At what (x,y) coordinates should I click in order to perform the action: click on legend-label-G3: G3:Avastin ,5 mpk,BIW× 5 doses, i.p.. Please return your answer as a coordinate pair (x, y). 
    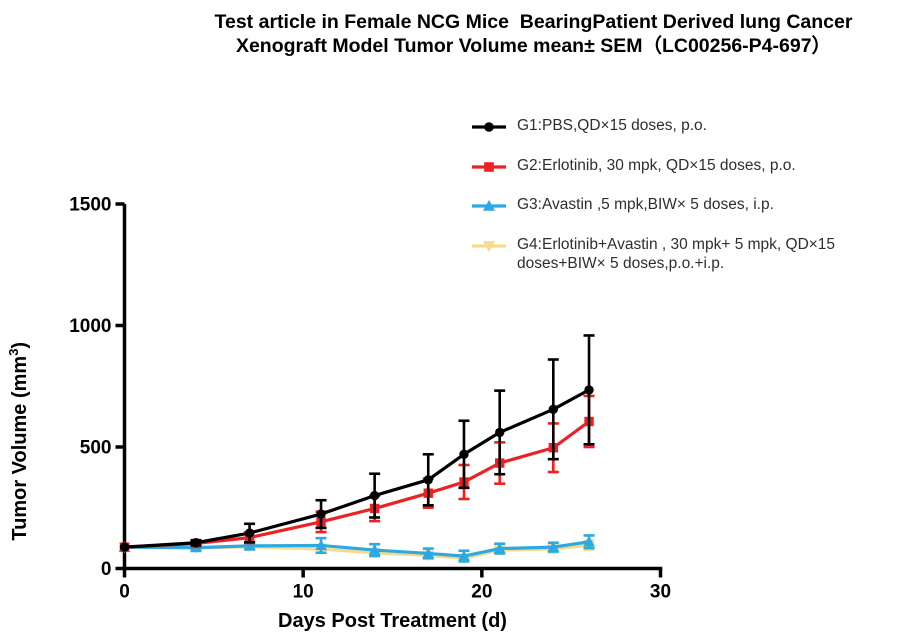
    Looking at the image, I should click on (645, 204).